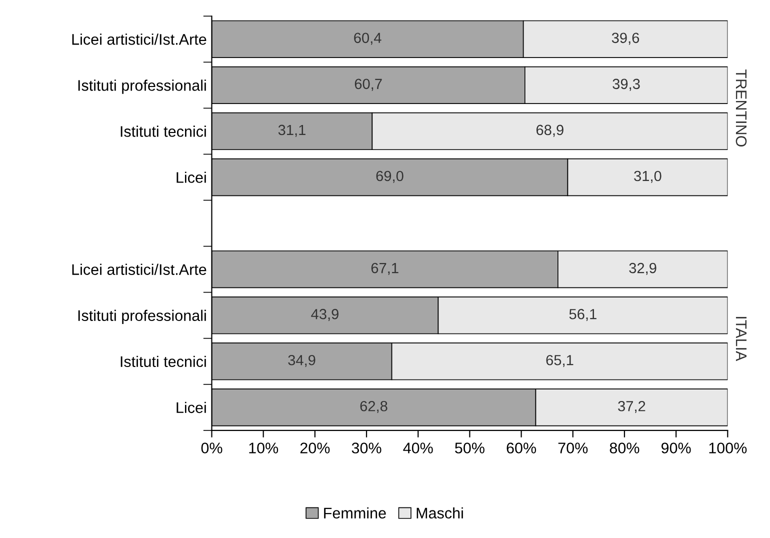 Image resolution: width=770 pixels, height=538 pixels. What do you see at coordinates (521, 448) in the screenshot?
I see `x-tick-label: 60%` at bounding box center [521, 448].